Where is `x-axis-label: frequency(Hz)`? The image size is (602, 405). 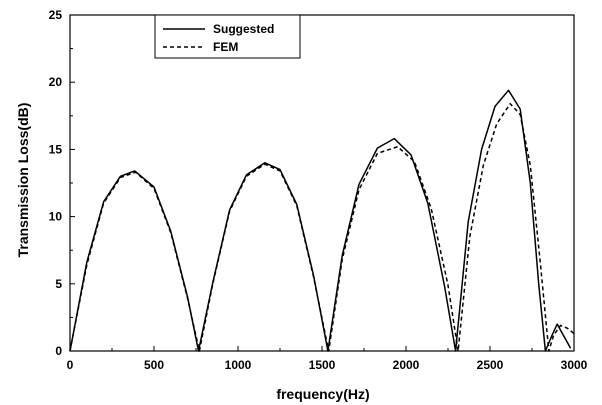
x-axis-label: frequency(Hz) is located at coordinates (322, 394).